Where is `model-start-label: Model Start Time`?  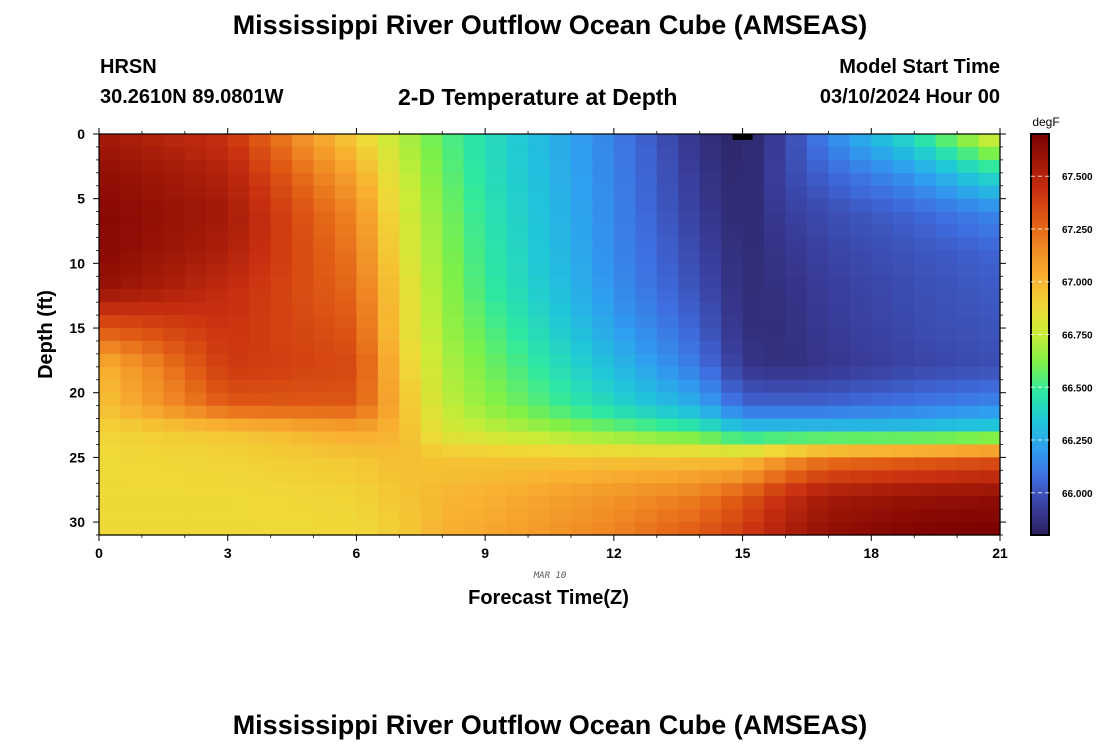 model-start-label: Model Start Time is located at coordinates (919, 67).